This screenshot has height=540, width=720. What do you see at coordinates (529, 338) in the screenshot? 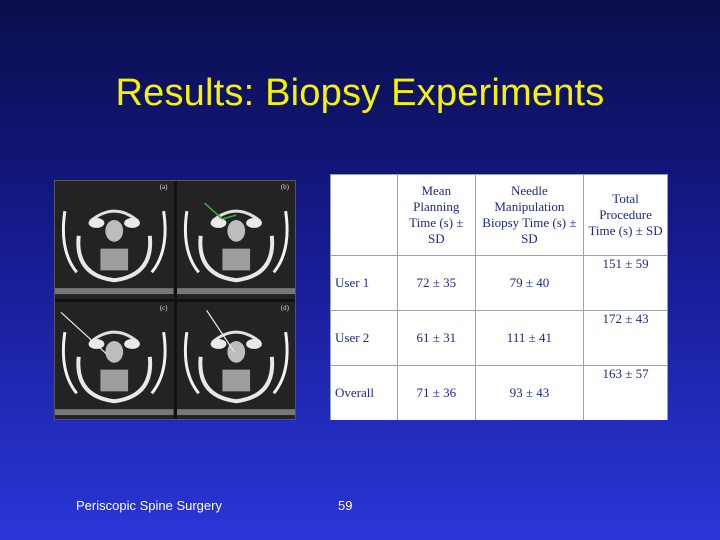
I see `table-cell: 111 ± 41` at bounding box center [529, 338].